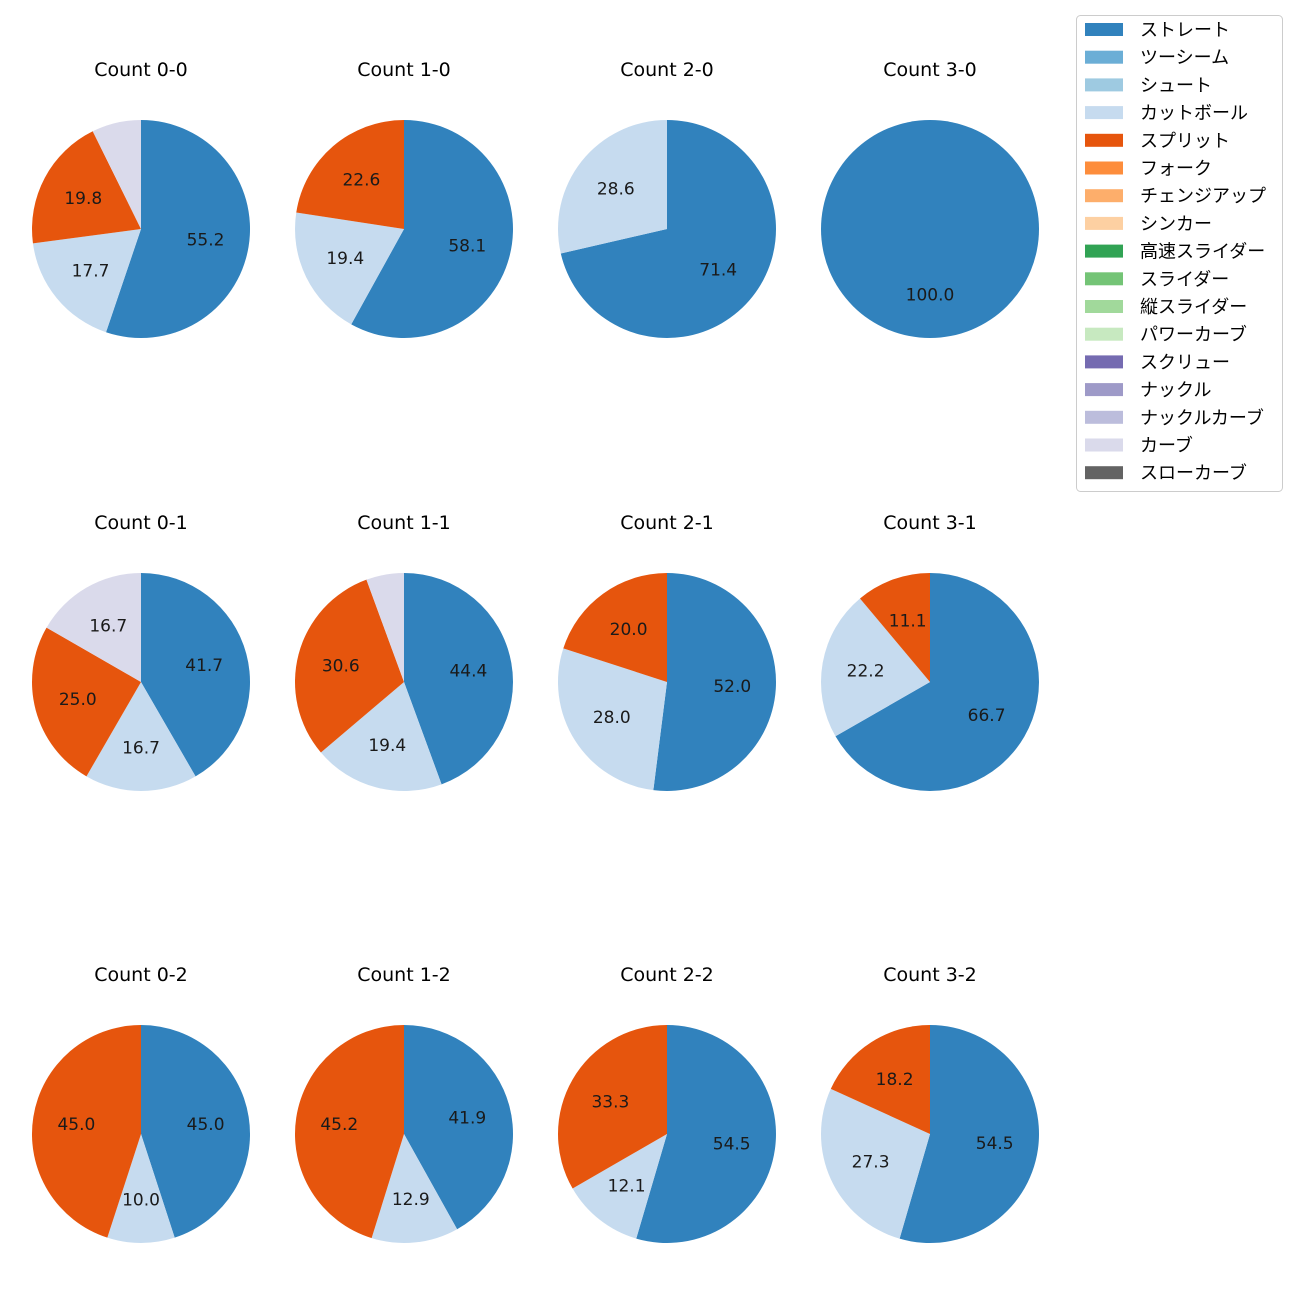 The height and width of the screenshot is (1300, 1300). Describe the element at coordinates (1202, 418) in the screenshot. I see `legend-label: ナックルカーブ` at that location.